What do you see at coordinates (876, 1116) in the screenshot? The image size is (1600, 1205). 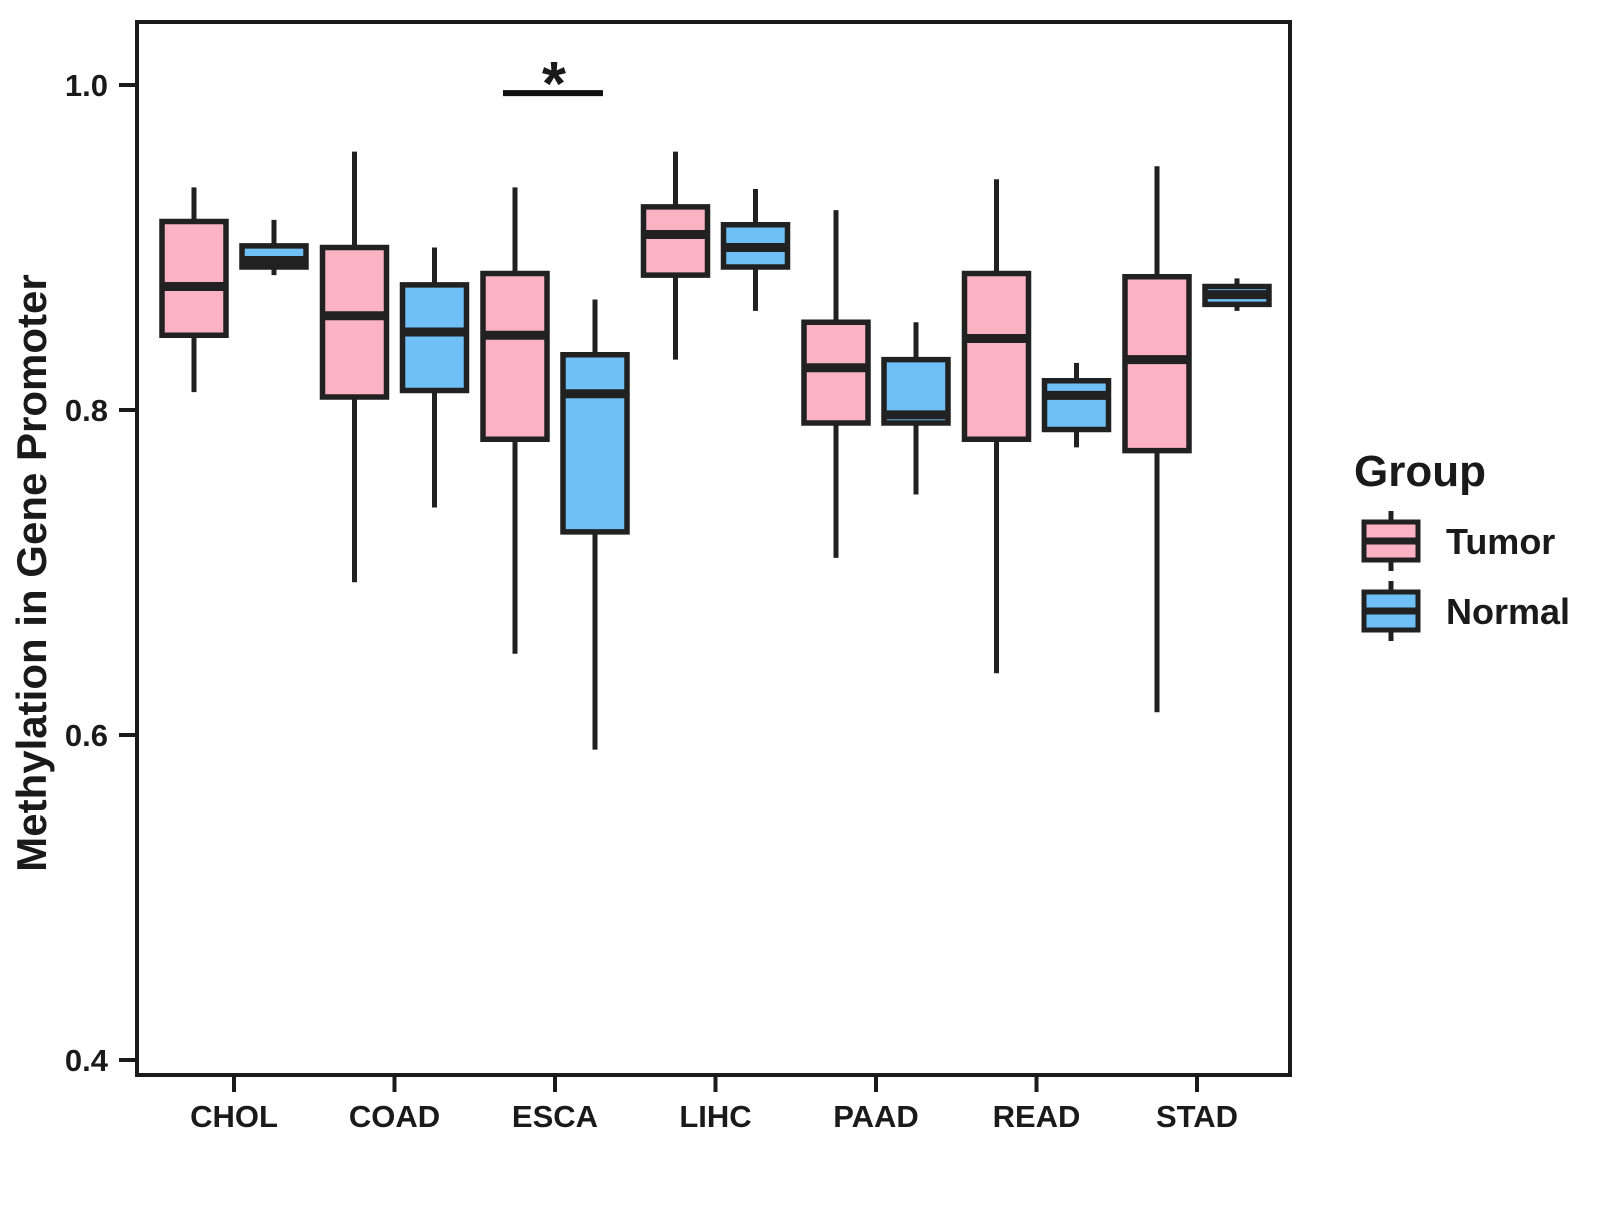 I see `x-tick-label-paad: PAAD` at bounding box center [876, 1116].